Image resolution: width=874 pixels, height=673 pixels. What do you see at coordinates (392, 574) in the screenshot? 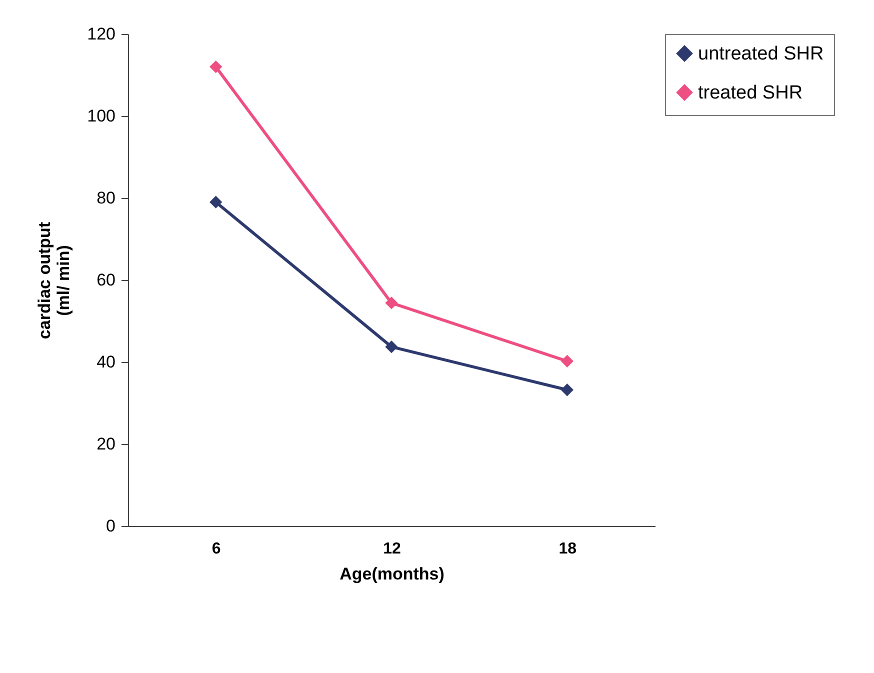
I see `x-axis-title: Age(months)` at bounding box center [392, 574].